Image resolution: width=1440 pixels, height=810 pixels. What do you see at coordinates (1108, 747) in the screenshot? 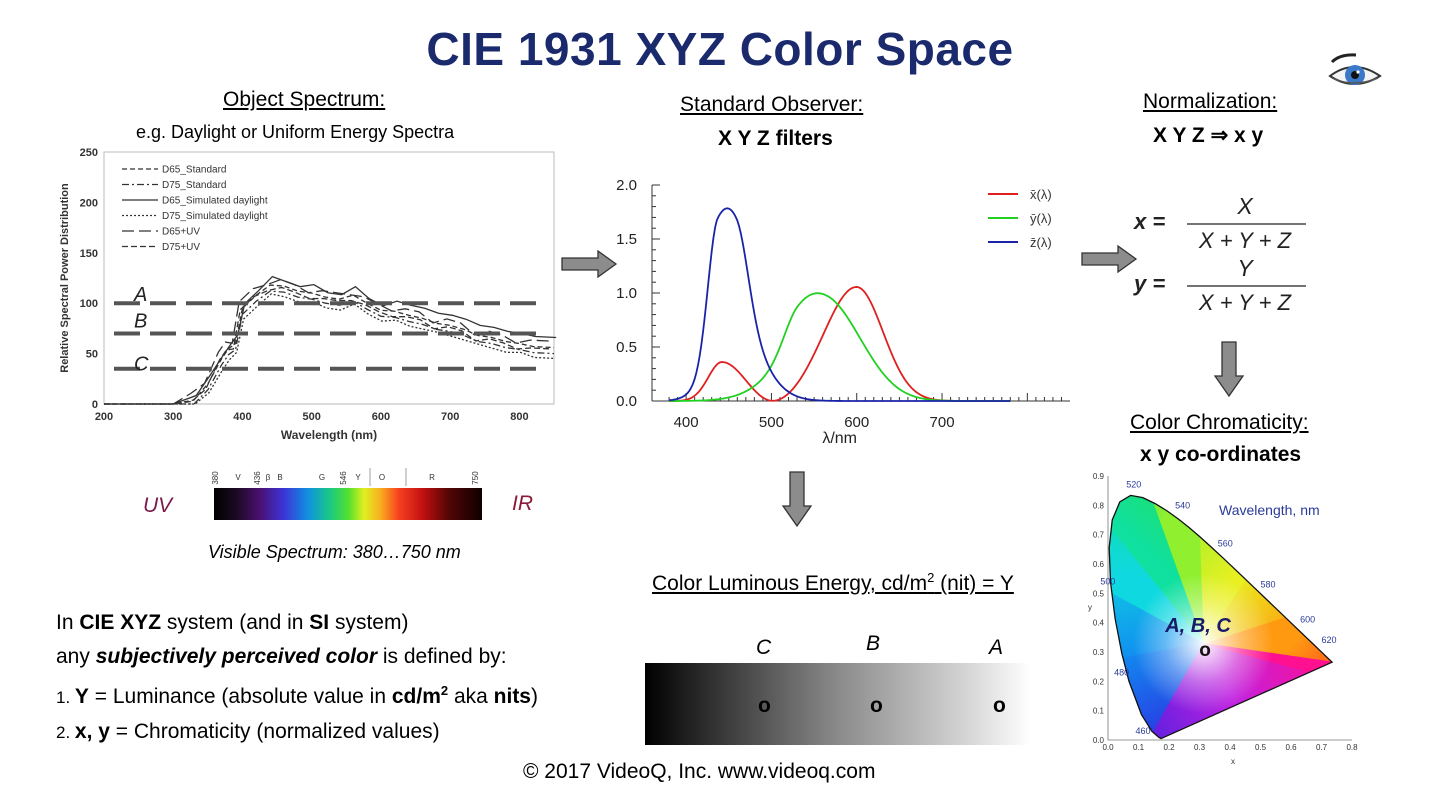
I see `cie-xtick: 0.0` at bounding box center [1108, 747].